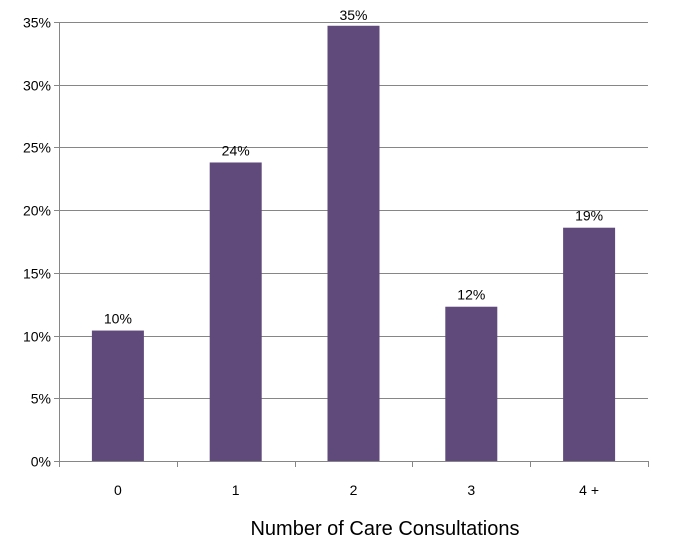  I want to click on data-label: 24%, so click(236, 150).